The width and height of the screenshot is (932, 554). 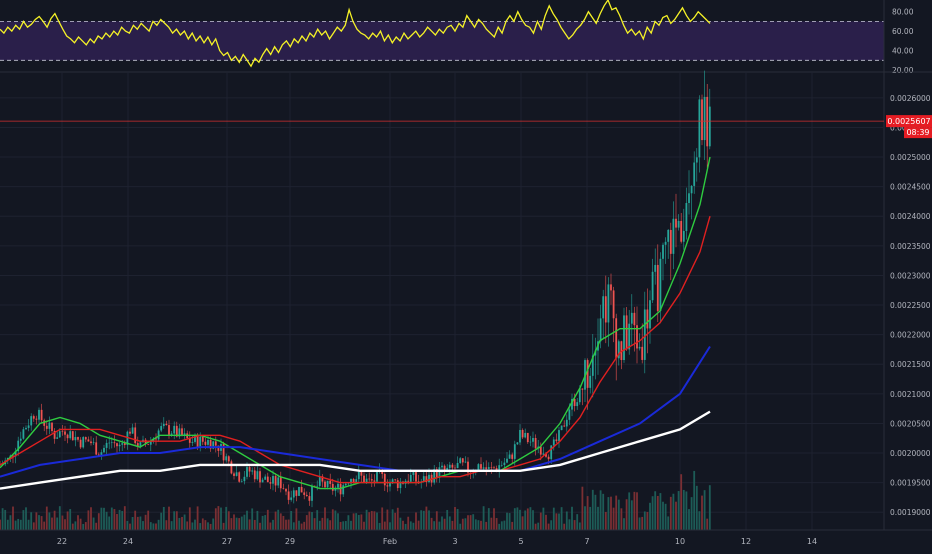 I want to click on volume-bars, so click(x=355, y=500).